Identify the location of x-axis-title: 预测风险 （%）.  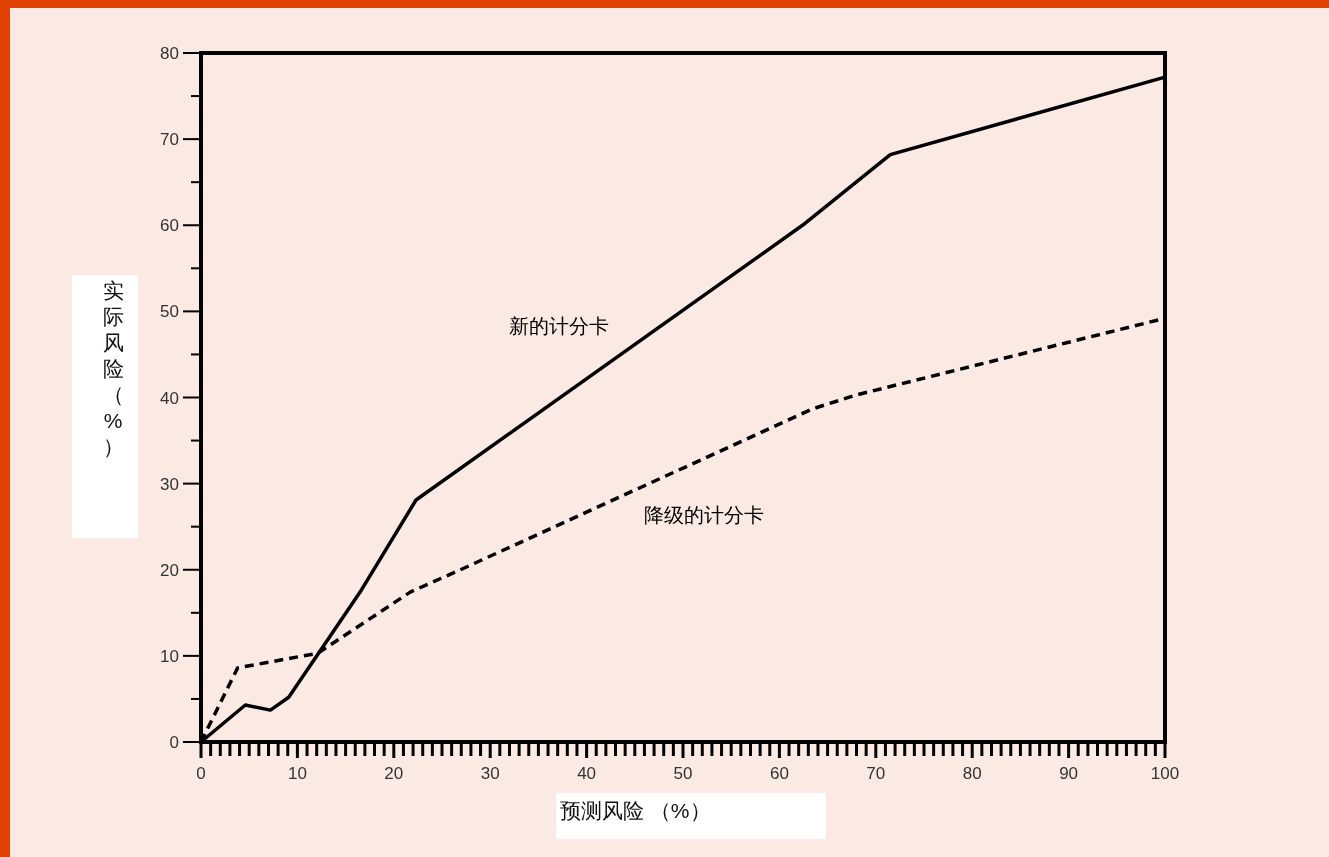
(635, 810).